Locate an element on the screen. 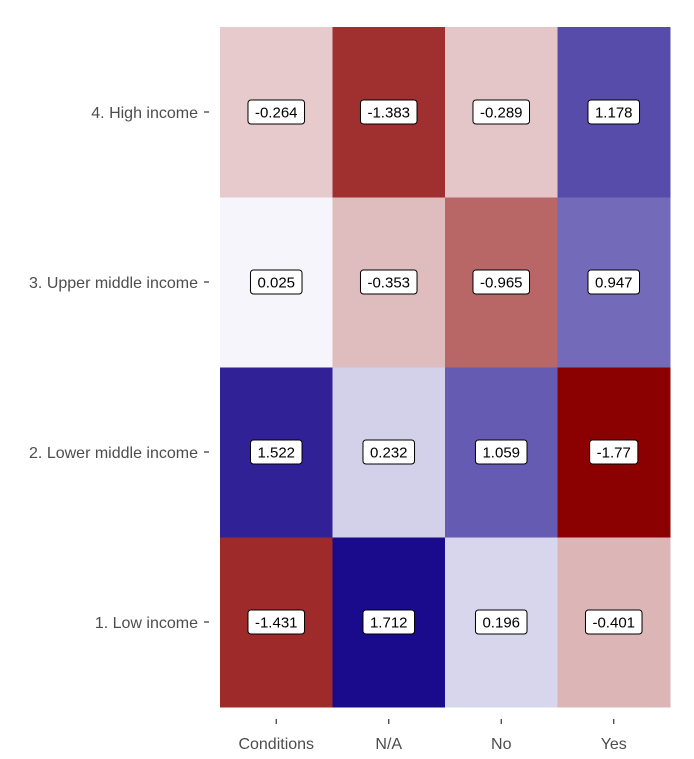 The height and width of the screenshot is (759, 694). x-tick-label: Yes is located at coordinates (614, 744).